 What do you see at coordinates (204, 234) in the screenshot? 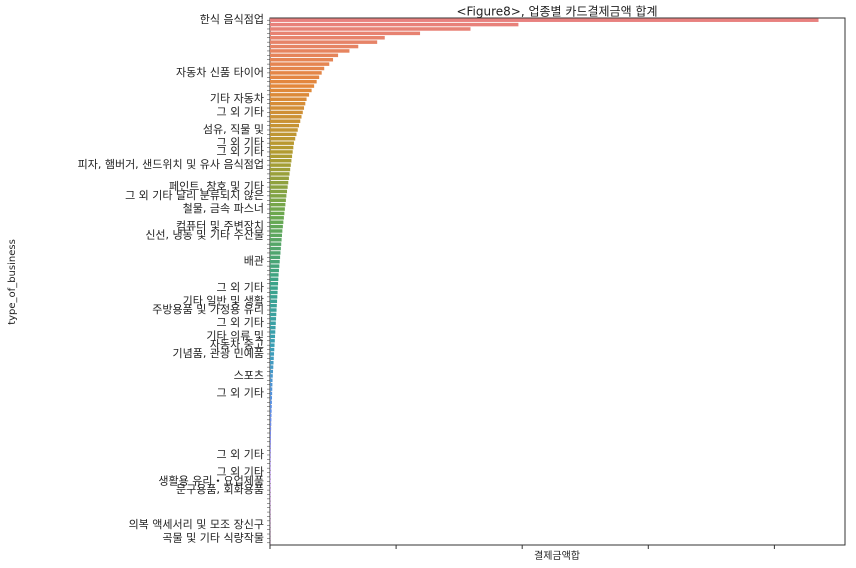
I see `y-tick-label: 신선, 냉동 및 기타 수산물` at bounding box center [204, 234].